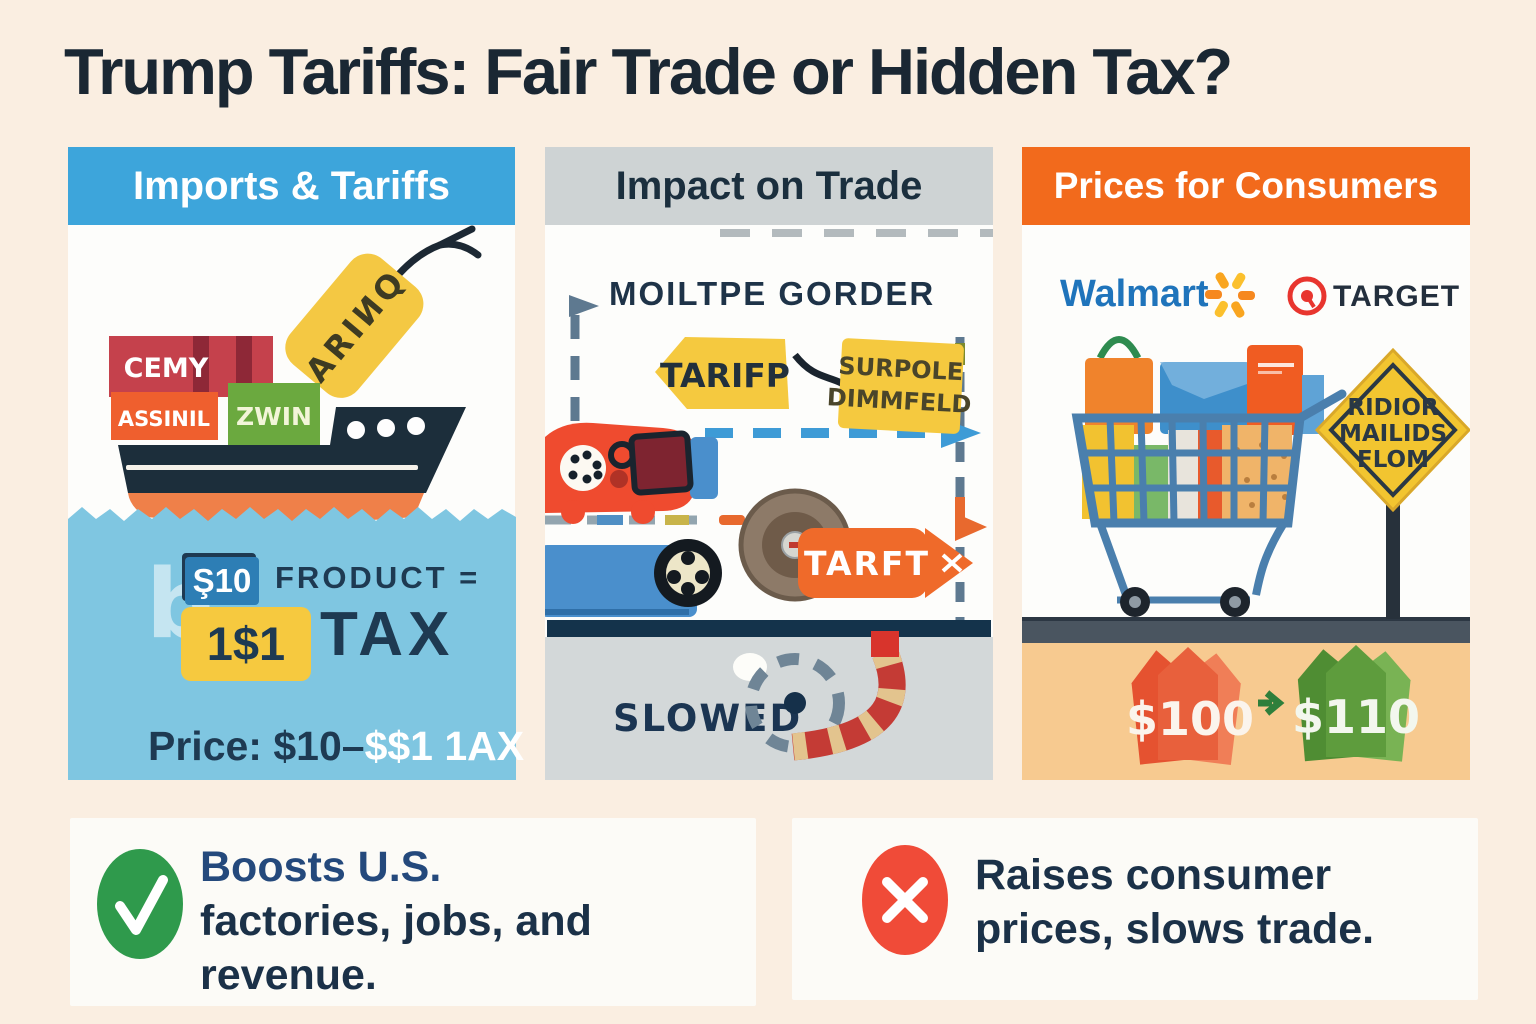 Image resolution: width=1536 pixels, height=1024 pixels. What do you see at coordinates (387, 634) in the screenshot?
I see `tax-label: TAX` at bounding box center [387, 634].